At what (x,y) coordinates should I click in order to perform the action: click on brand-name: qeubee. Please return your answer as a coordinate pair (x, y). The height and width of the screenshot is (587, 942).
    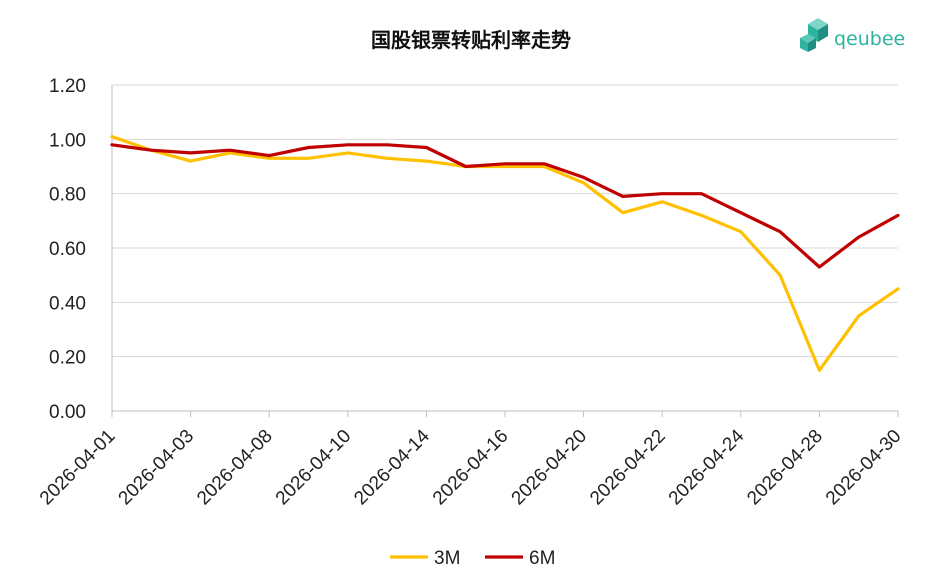
    Looking at the image, I should click on (869, 39).